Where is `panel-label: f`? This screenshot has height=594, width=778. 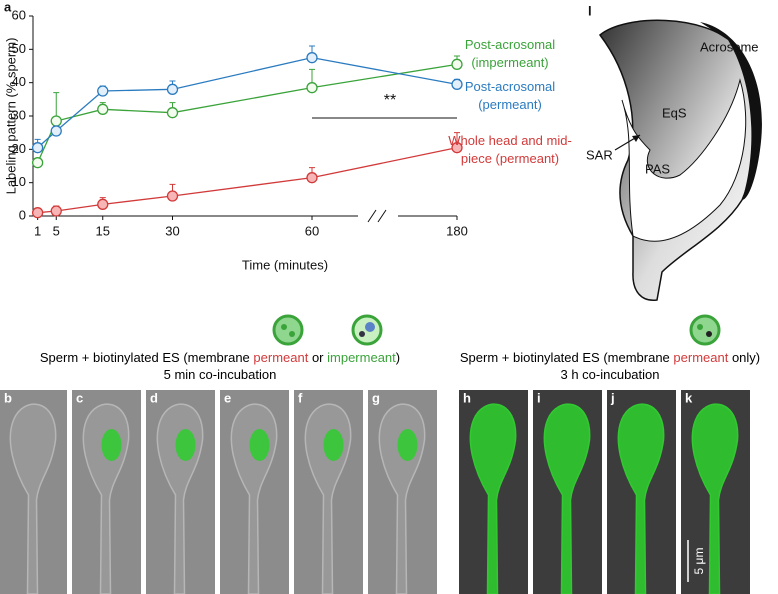
panel-label: f is located at coordinates (300, 397).